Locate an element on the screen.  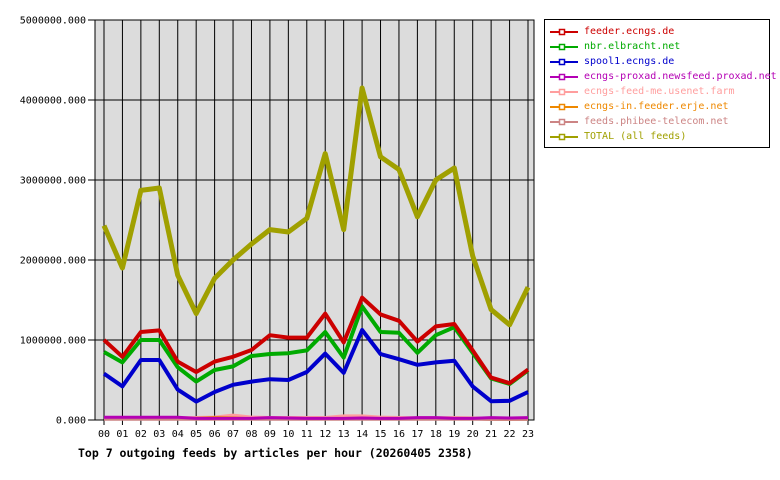
x-tick-label: 21 is located at coordinates (491, 434).